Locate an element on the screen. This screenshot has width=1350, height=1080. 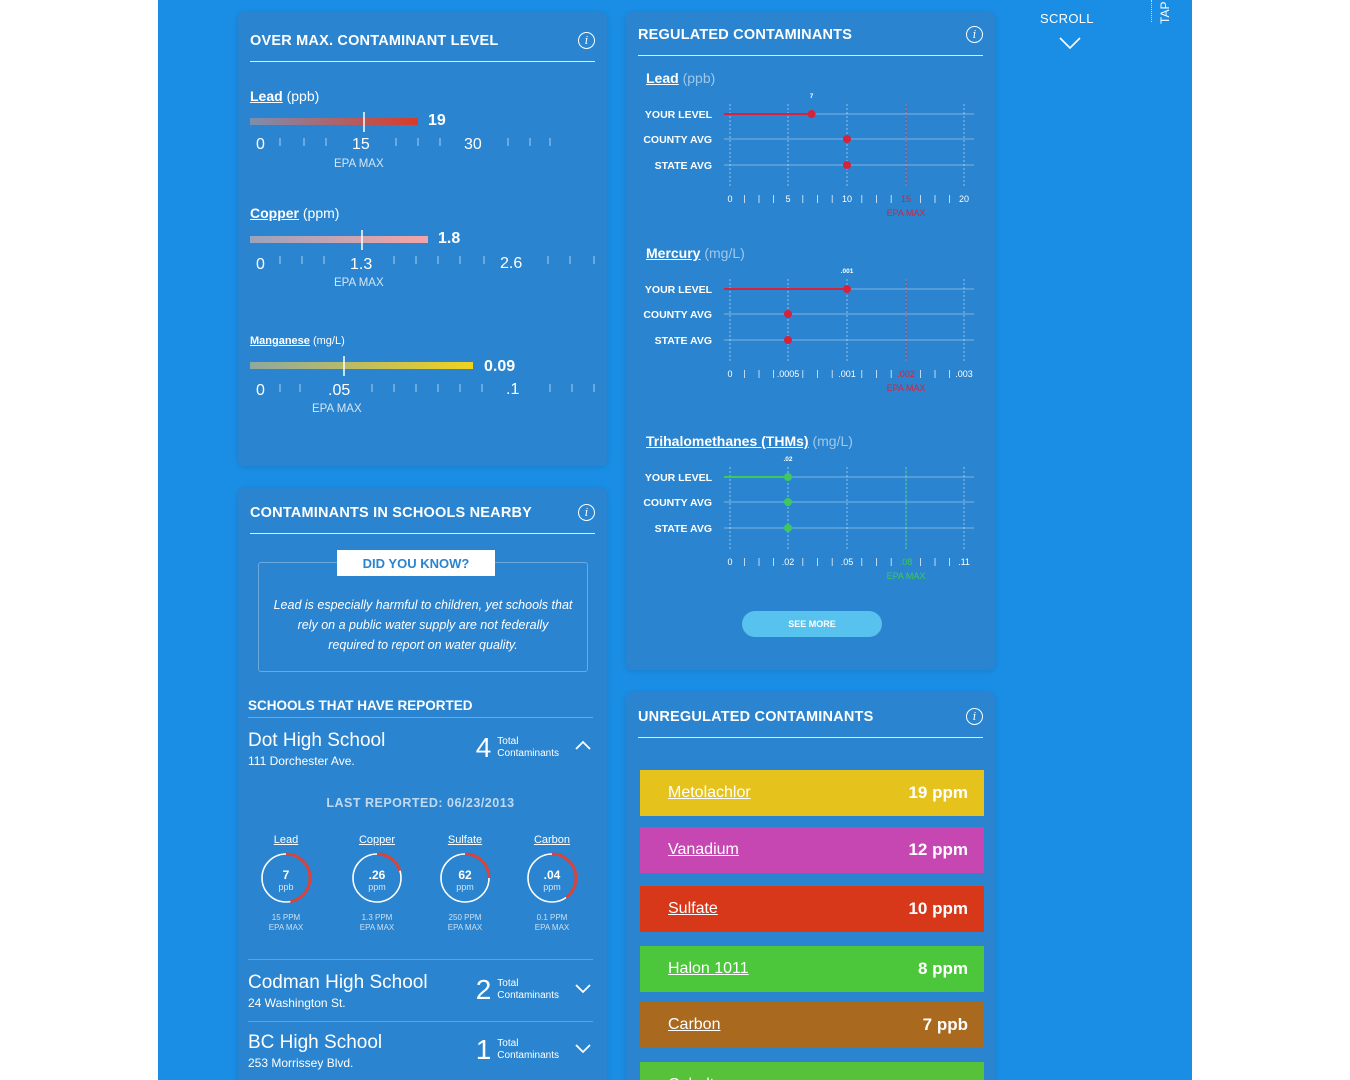
your-level-value: 7 is located at coordinates (812, 96).